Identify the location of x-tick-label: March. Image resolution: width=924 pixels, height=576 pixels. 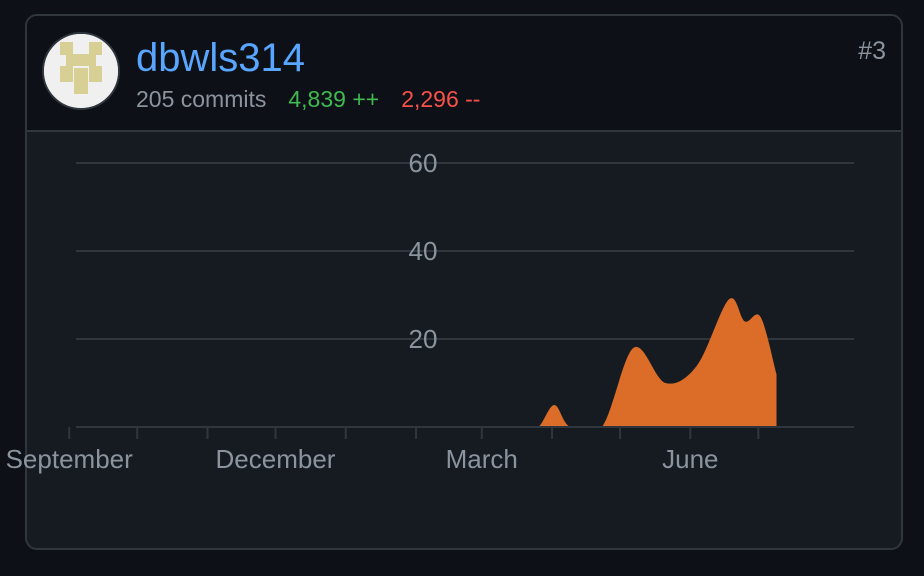
(482, 459).